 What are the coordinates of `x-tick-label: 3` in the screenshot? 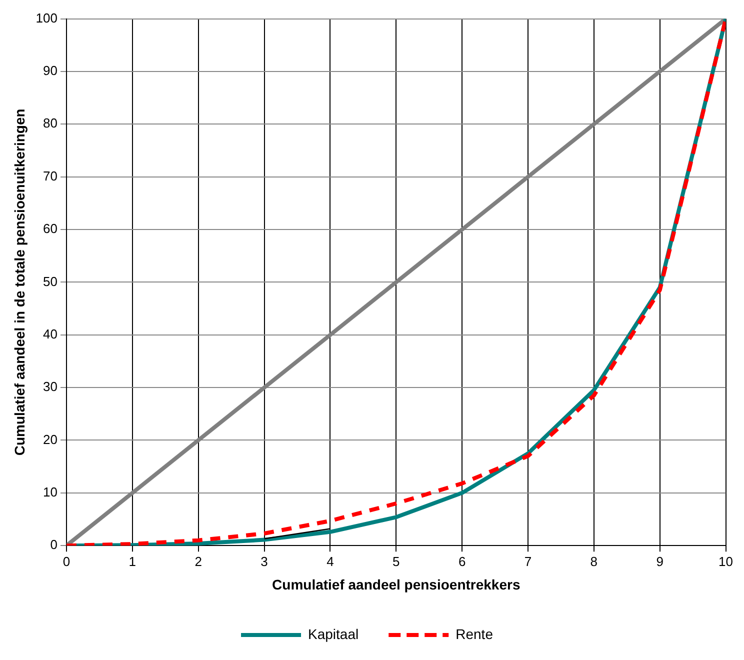 It's located at (264, 561).